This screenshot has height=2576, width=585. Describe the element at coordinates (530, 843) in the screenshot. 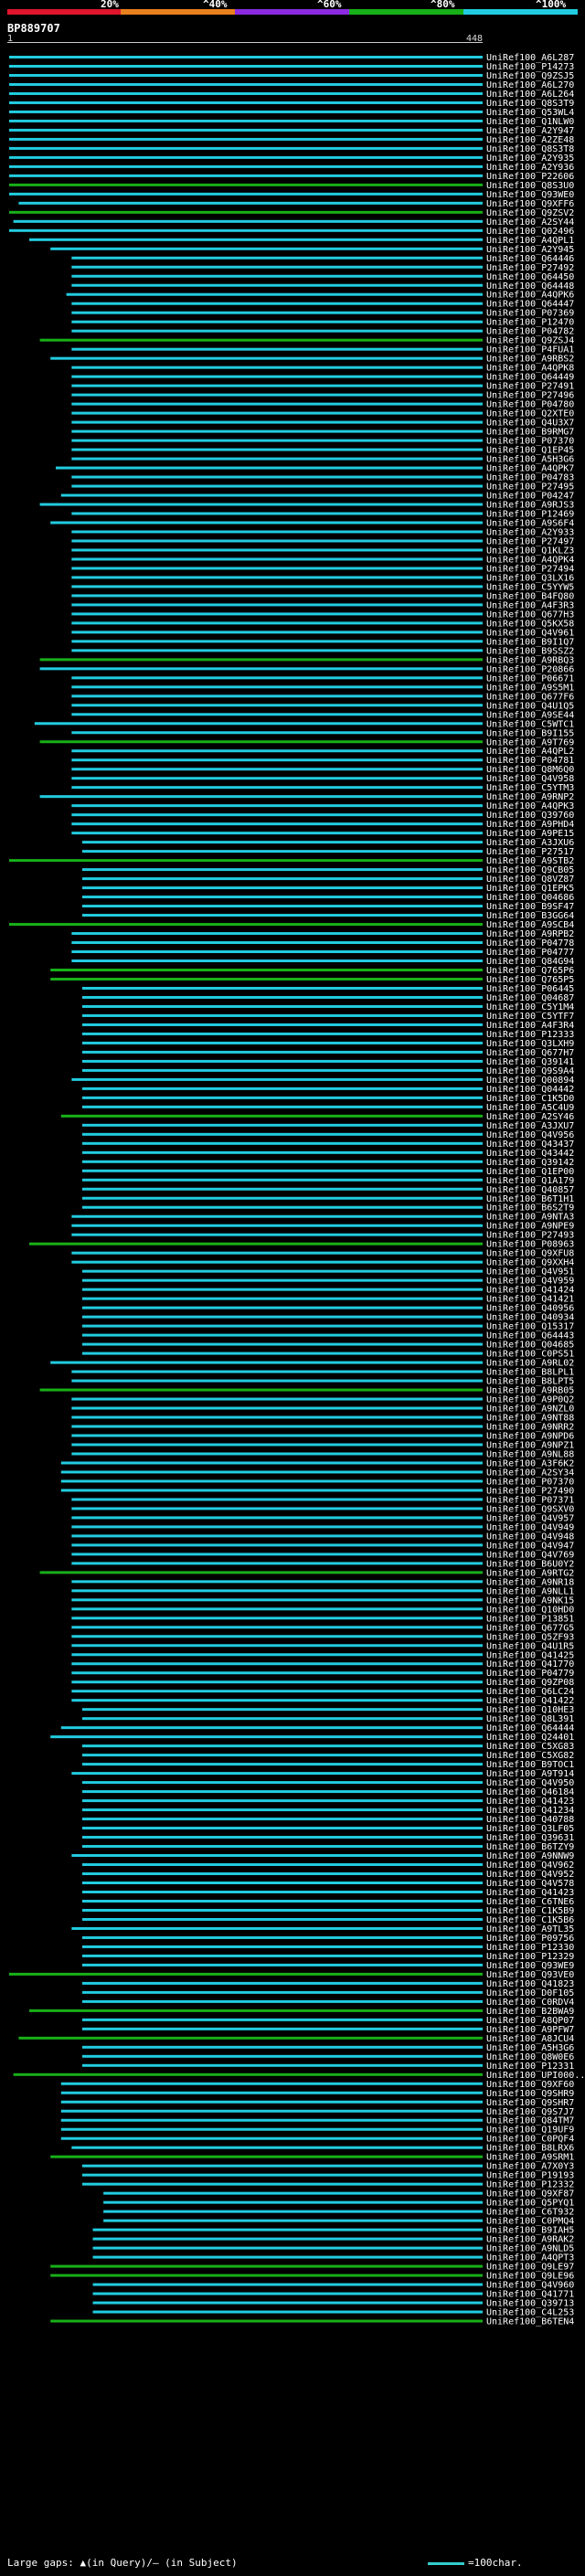

I see `hit-label: UniRef100_A3JXU6` at that location.